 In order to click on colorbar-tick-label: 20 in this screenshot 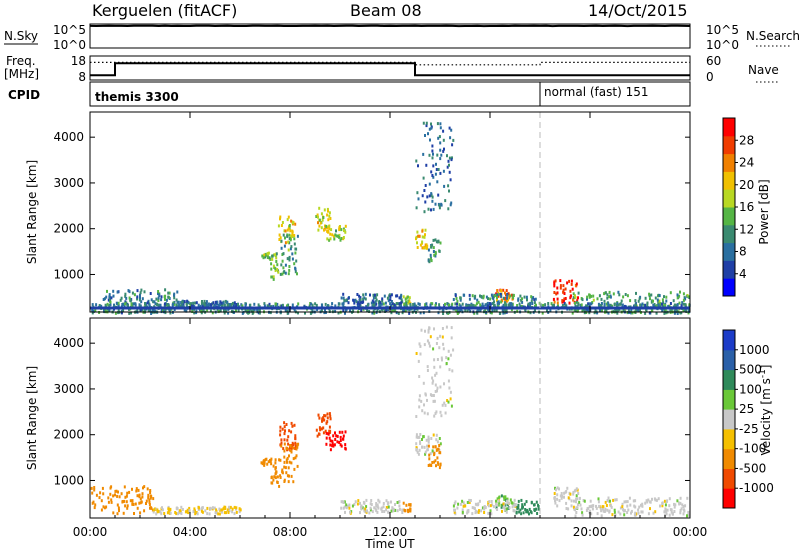, I will do `click(746, 185)`.